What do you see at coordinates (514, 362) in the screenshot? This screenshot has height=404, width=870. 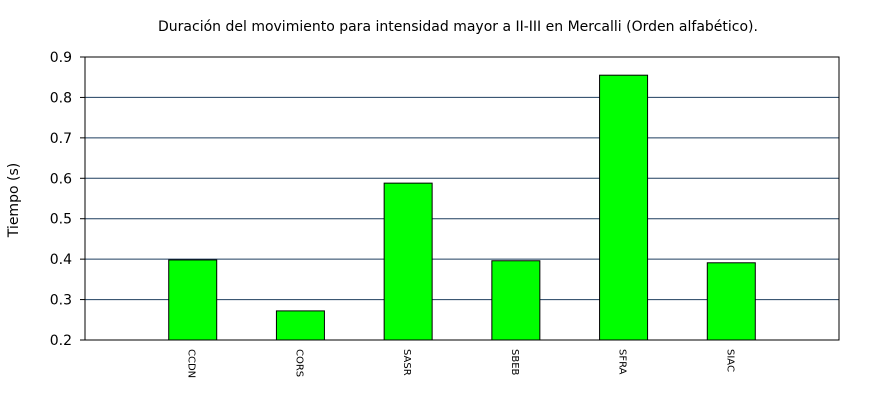 I see `x-tick-label: SBEB` at bounding box center [514, 362].